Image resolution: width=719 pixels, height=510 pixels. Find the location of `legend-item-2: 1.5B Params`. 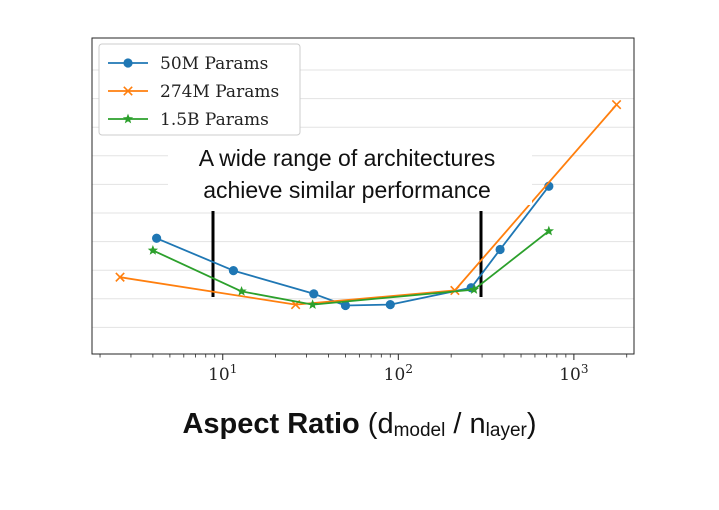

legend-item-2: 1.5B Params is located at coordinates (188, 120).